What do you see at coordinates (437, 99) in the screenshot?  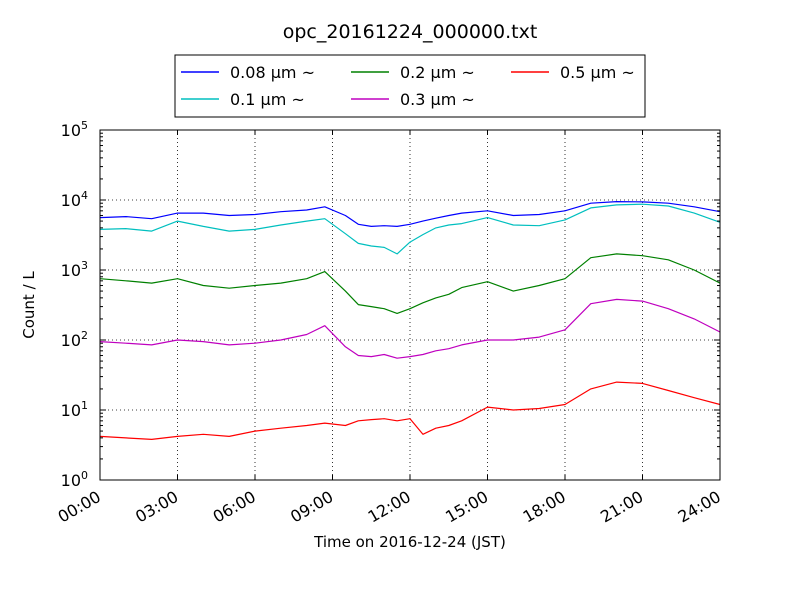 I see `legend-label: 0.3 μm ~` at bounding box center [437, 99].